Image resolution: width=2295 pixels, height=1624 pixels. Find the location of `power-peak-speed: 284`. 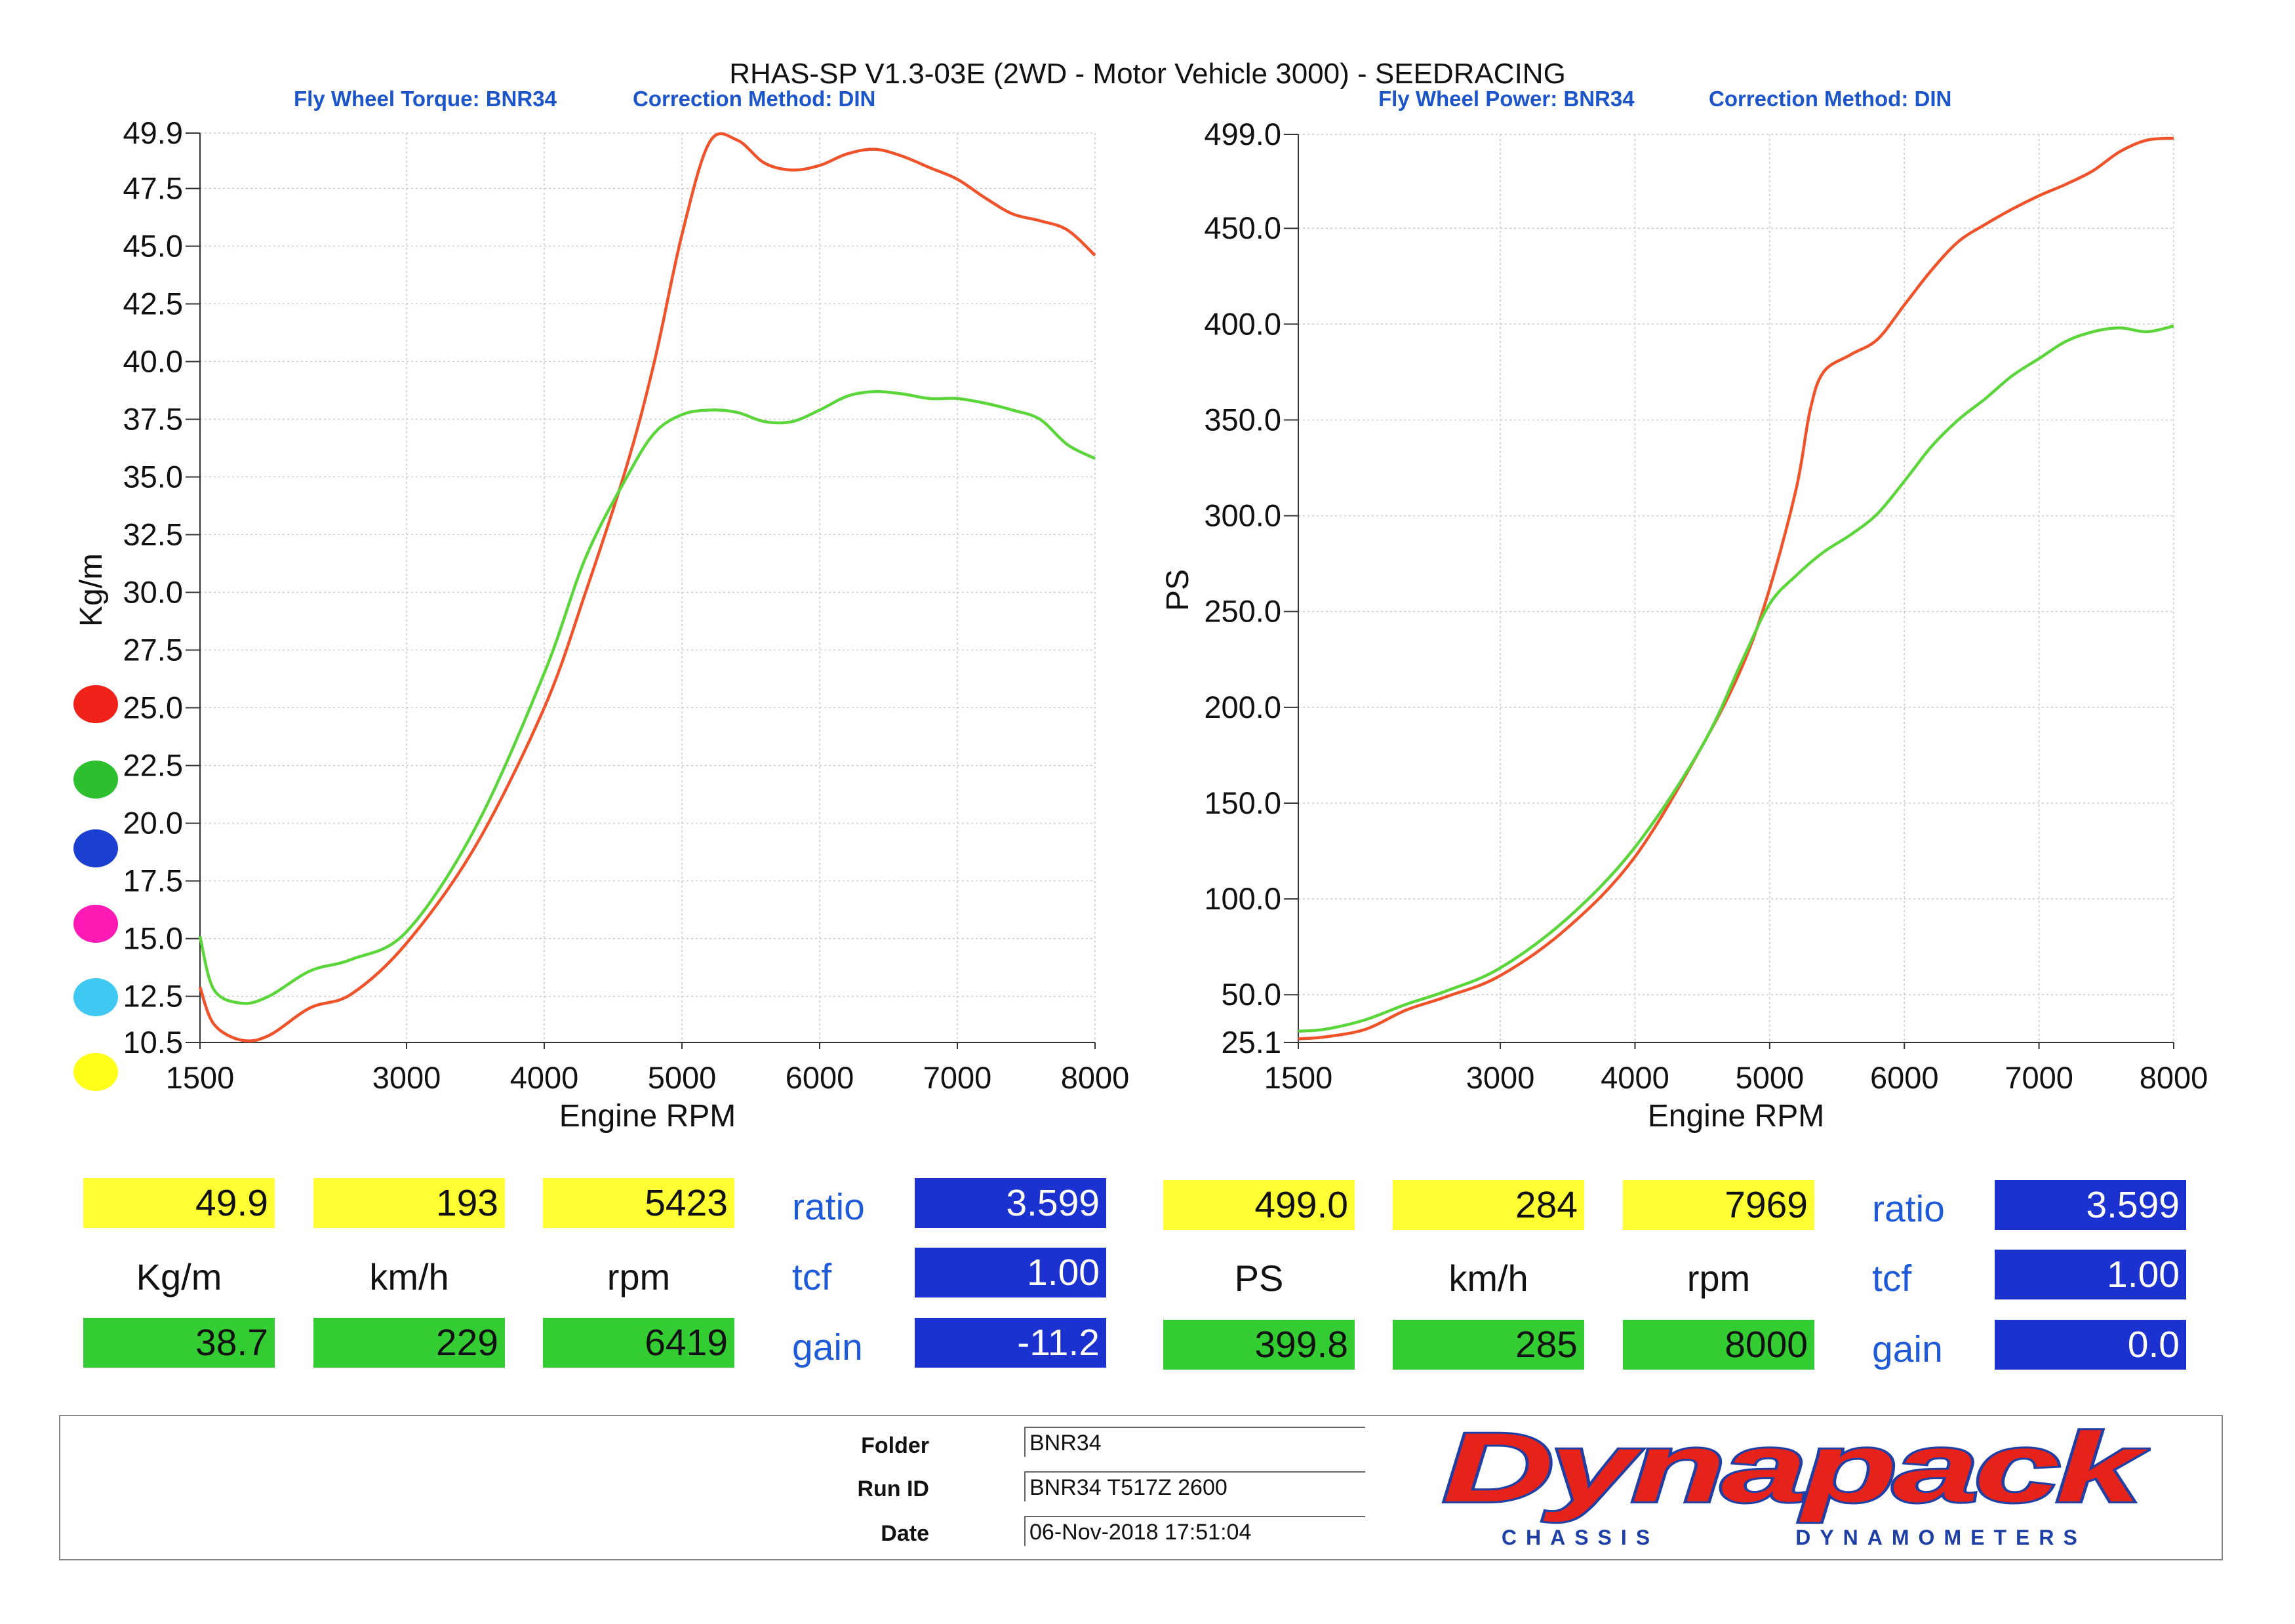

power-peak-speed: 284 is located at coordinates (1488, 1205).